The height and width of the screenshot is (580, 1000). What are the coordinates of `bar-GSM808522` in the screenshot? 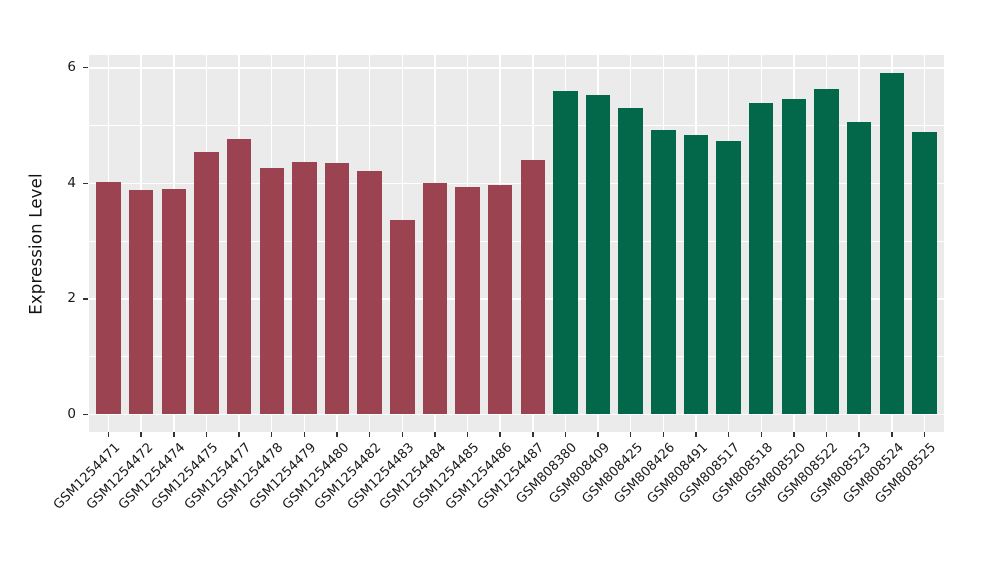 It's located at (826, 252).